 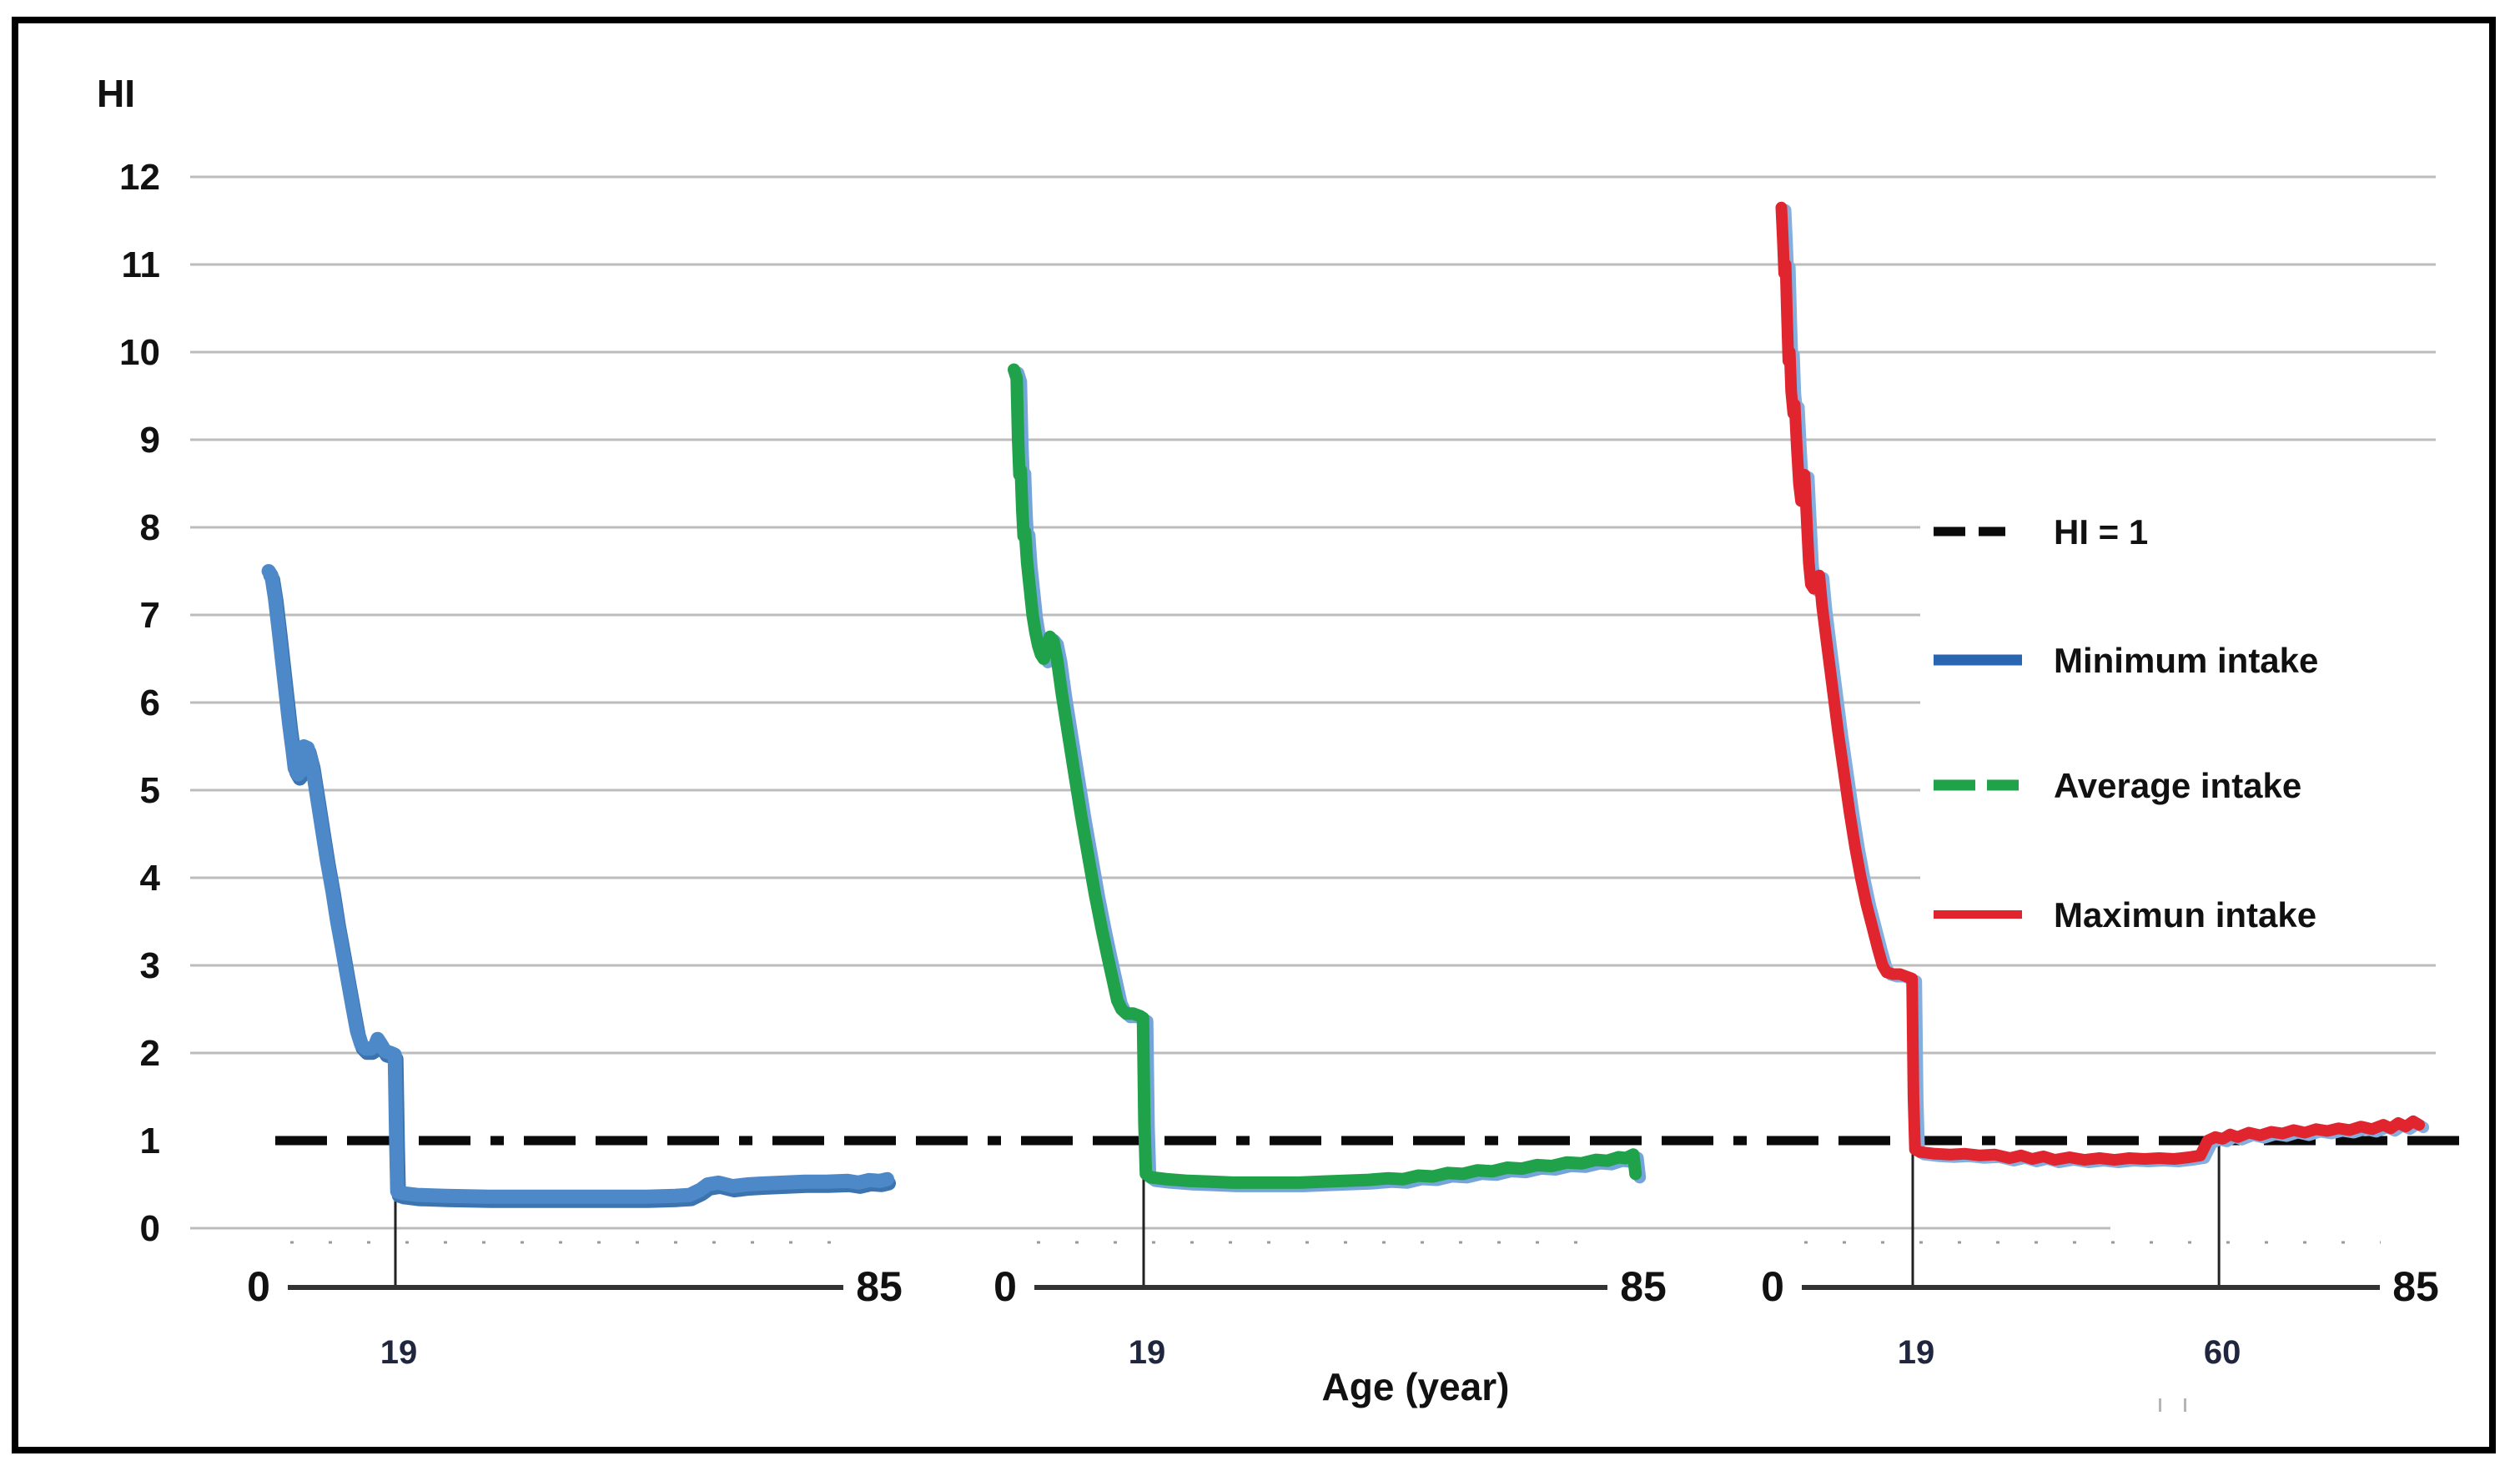 I want to click on y-tick-11: 11, so click(x=140, y=264).